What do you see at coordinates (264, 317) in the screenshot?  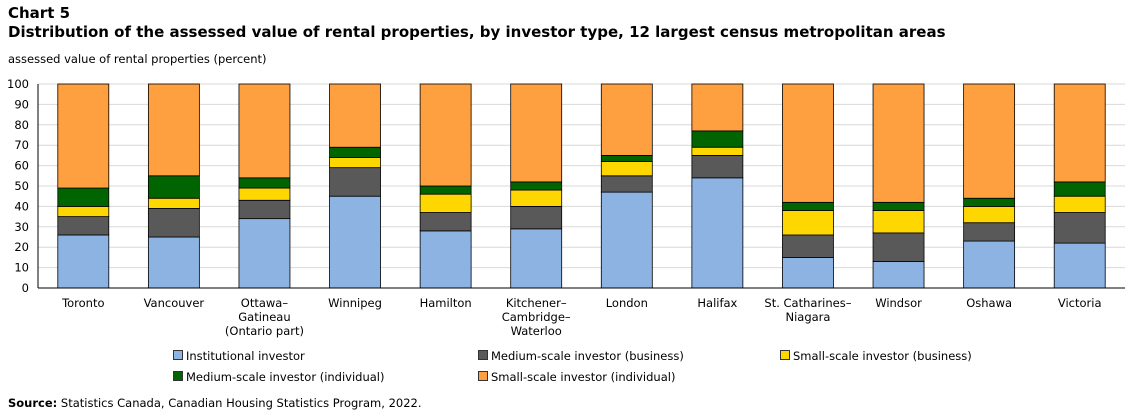 I see `x-tick-label-line: Gatineau` at bounding box center [264, 317].